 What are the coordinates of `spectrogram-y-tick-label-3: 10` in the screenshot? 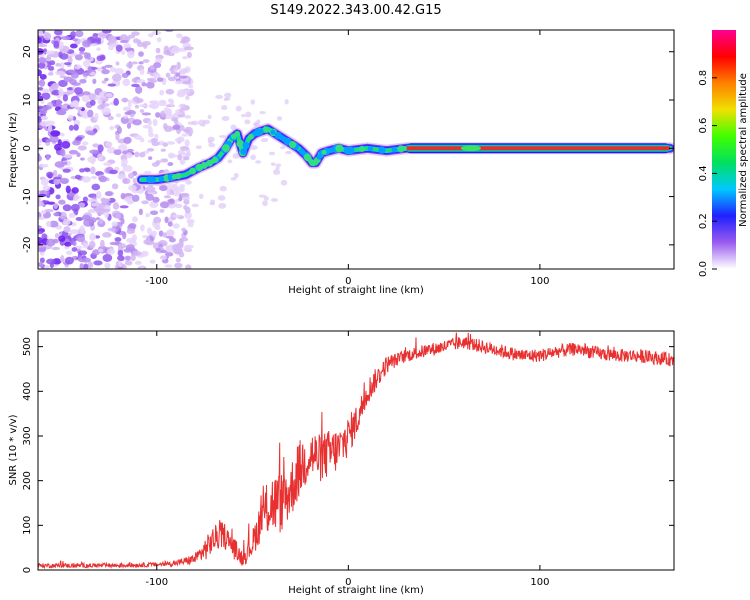 It's located at (27, 100).